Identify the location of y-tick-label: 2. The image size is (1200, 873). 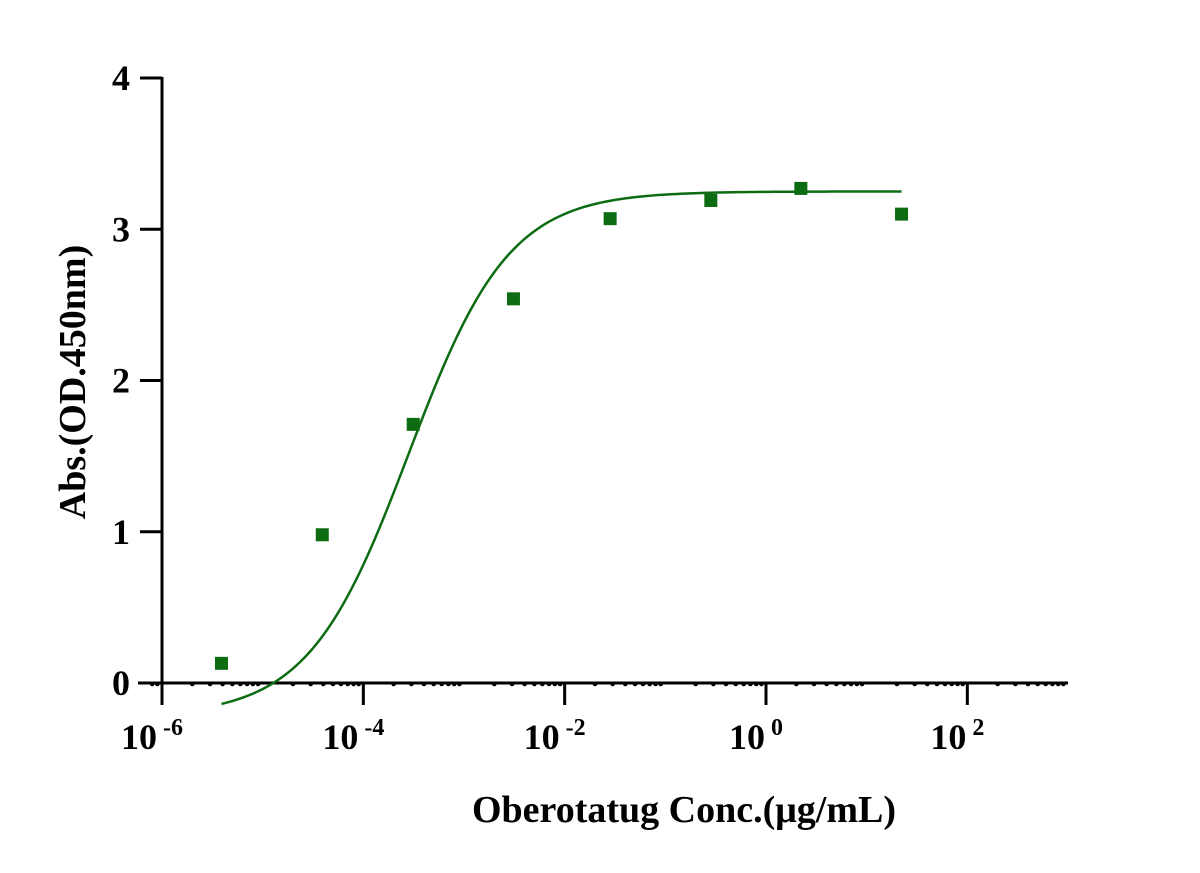
(121, 381).